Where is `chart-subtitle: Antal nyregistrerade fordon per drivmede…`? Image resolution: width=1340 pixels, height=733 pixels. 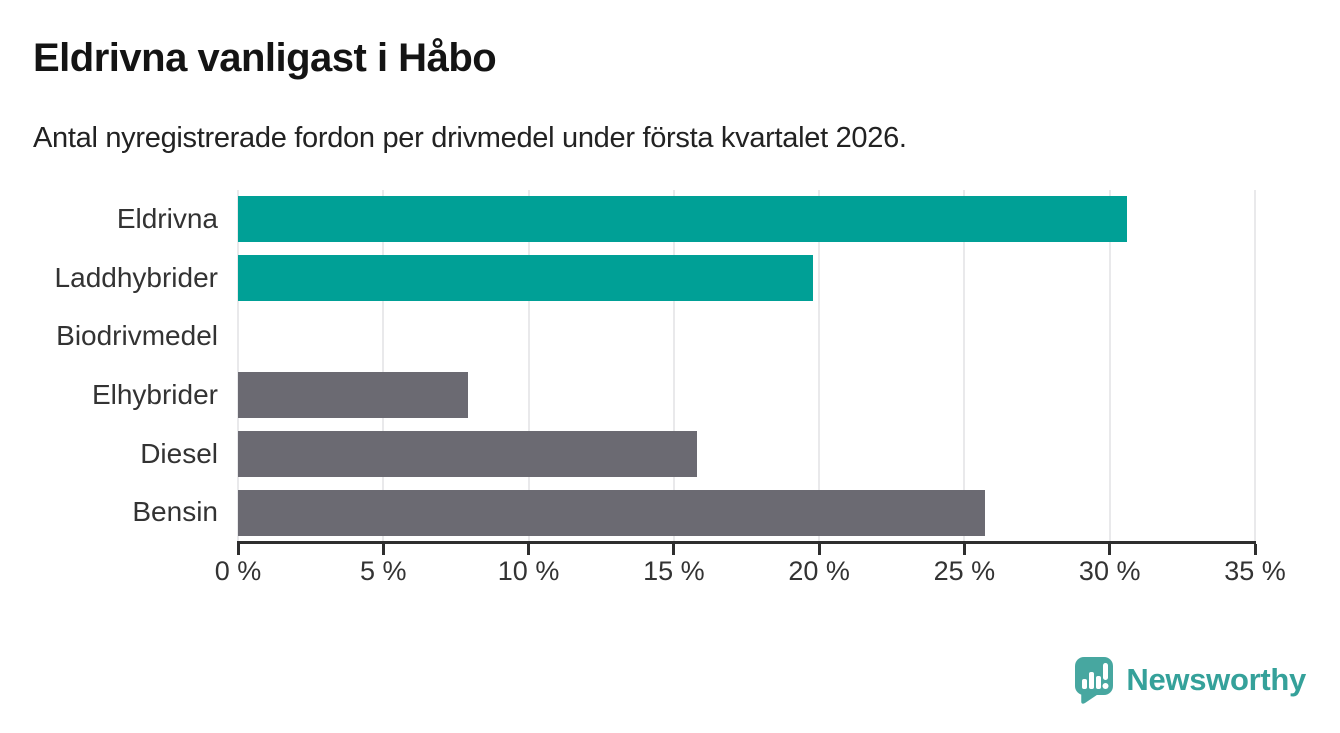
chart-subtitle: Antal nyregistrerade fordon per drivmede… is located at coordinates (470, 138).